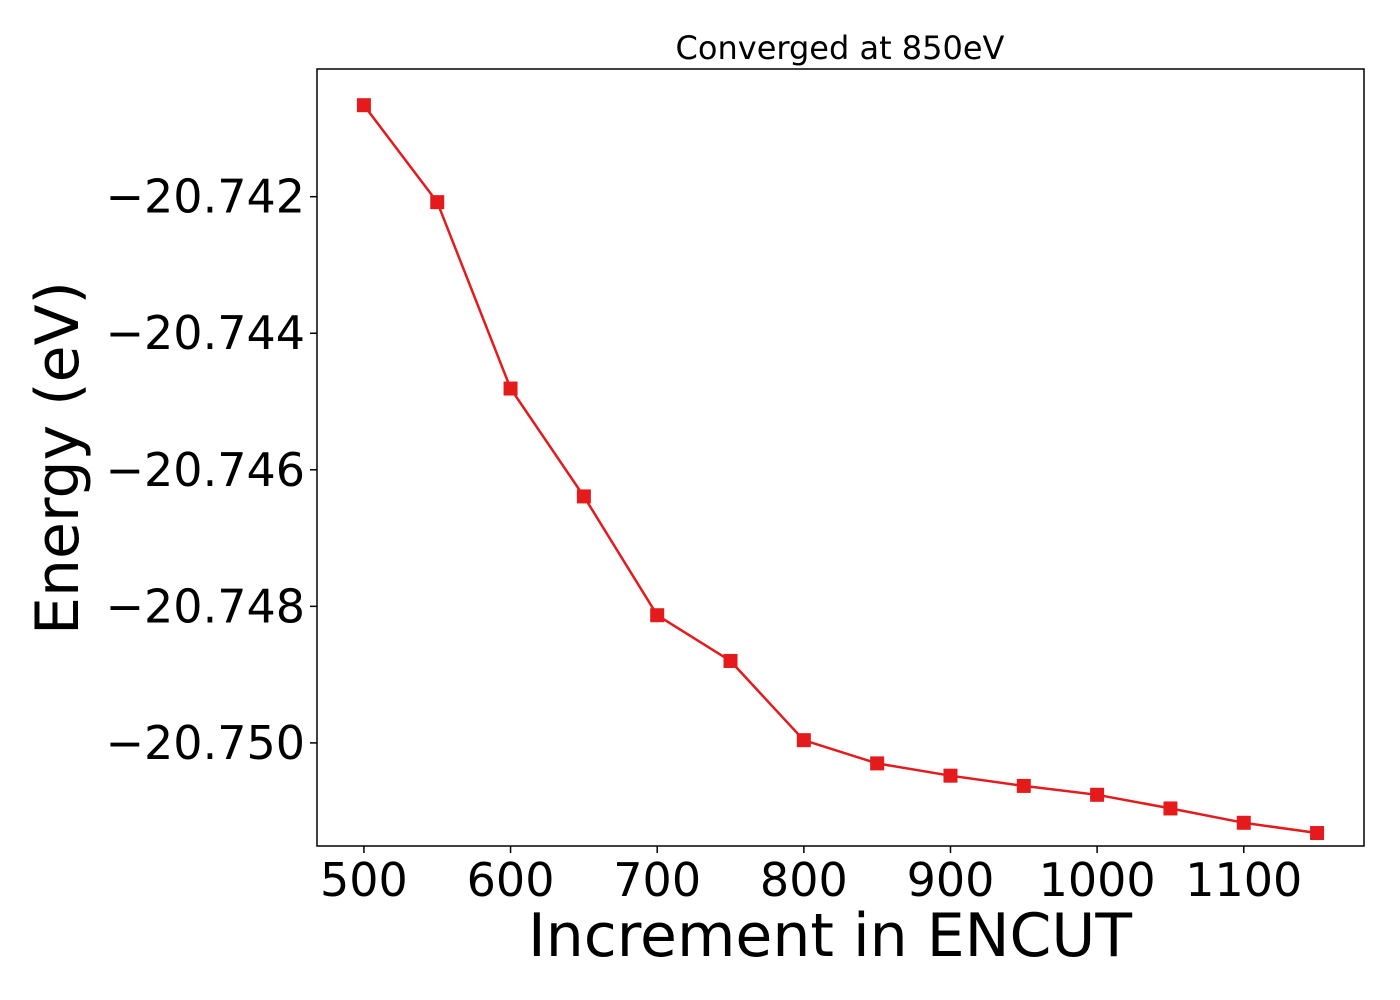  What do you see at coordinates (657, 880) in the screenshot?
I see `x-tick-label: 700` at bounding box center [657, 880].